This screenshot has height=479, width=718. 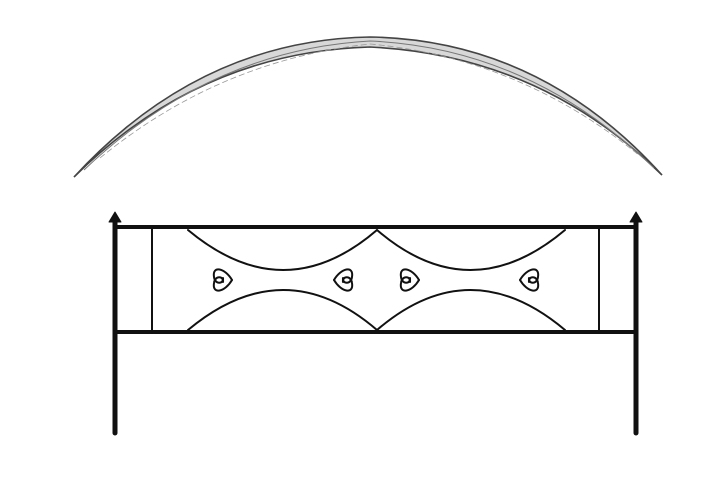 What do you see at coordinates (115, 217) in the screenshot?
I see `left-finial` at bounding box center [115, 217].